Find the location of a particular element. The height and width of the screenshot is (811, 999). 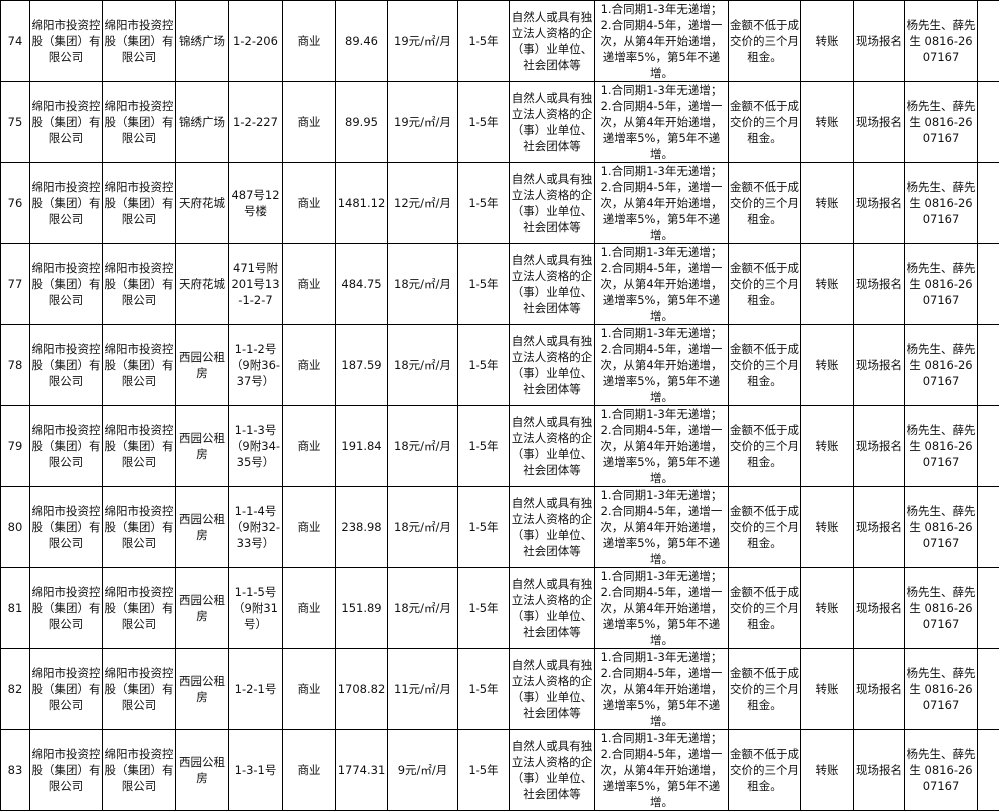

cell-unit: 1-2-206 is located at coordinates (256, 41).